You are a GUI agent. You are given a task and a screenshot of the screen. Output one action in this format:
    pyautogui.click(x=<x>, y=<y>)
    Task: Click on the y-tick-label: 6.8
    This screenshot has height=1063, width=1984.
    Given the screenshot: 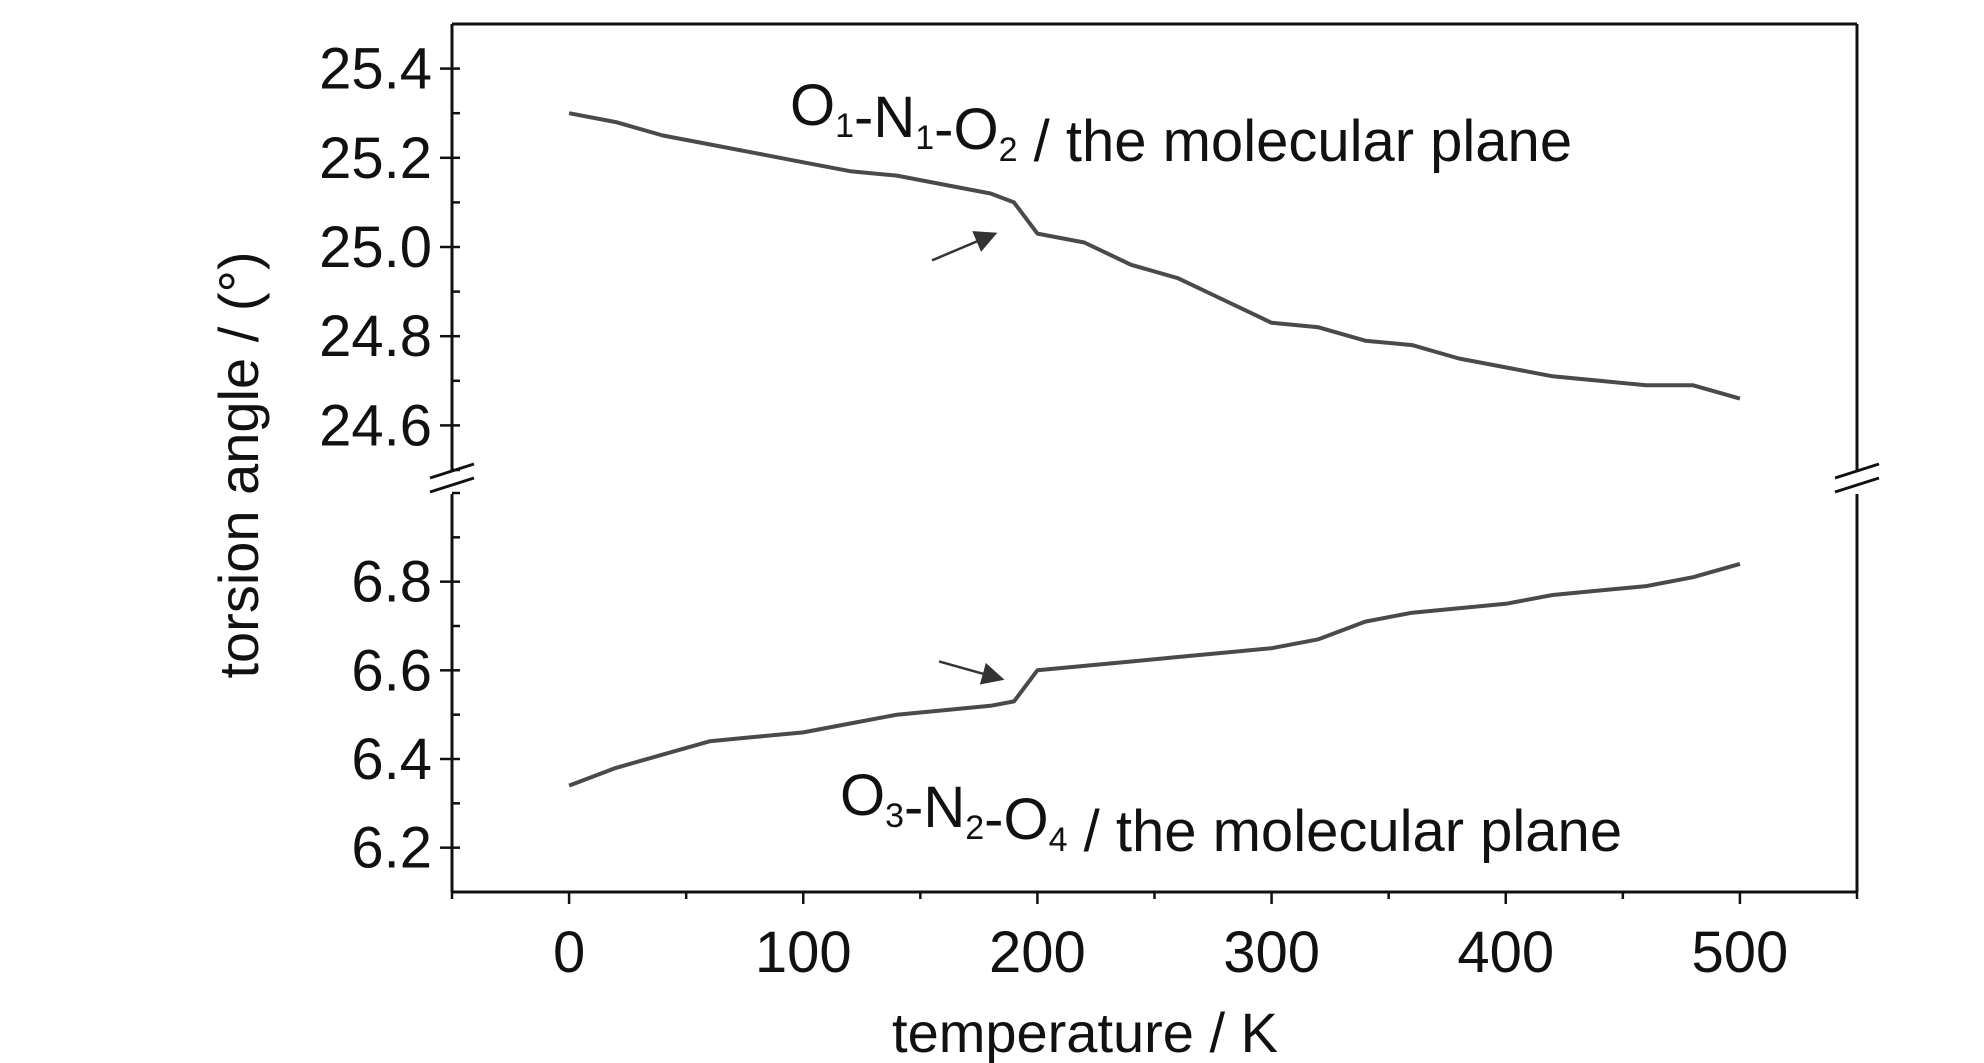 What is the action you would take?
    pyautogui.click(x=391, y=582)
    